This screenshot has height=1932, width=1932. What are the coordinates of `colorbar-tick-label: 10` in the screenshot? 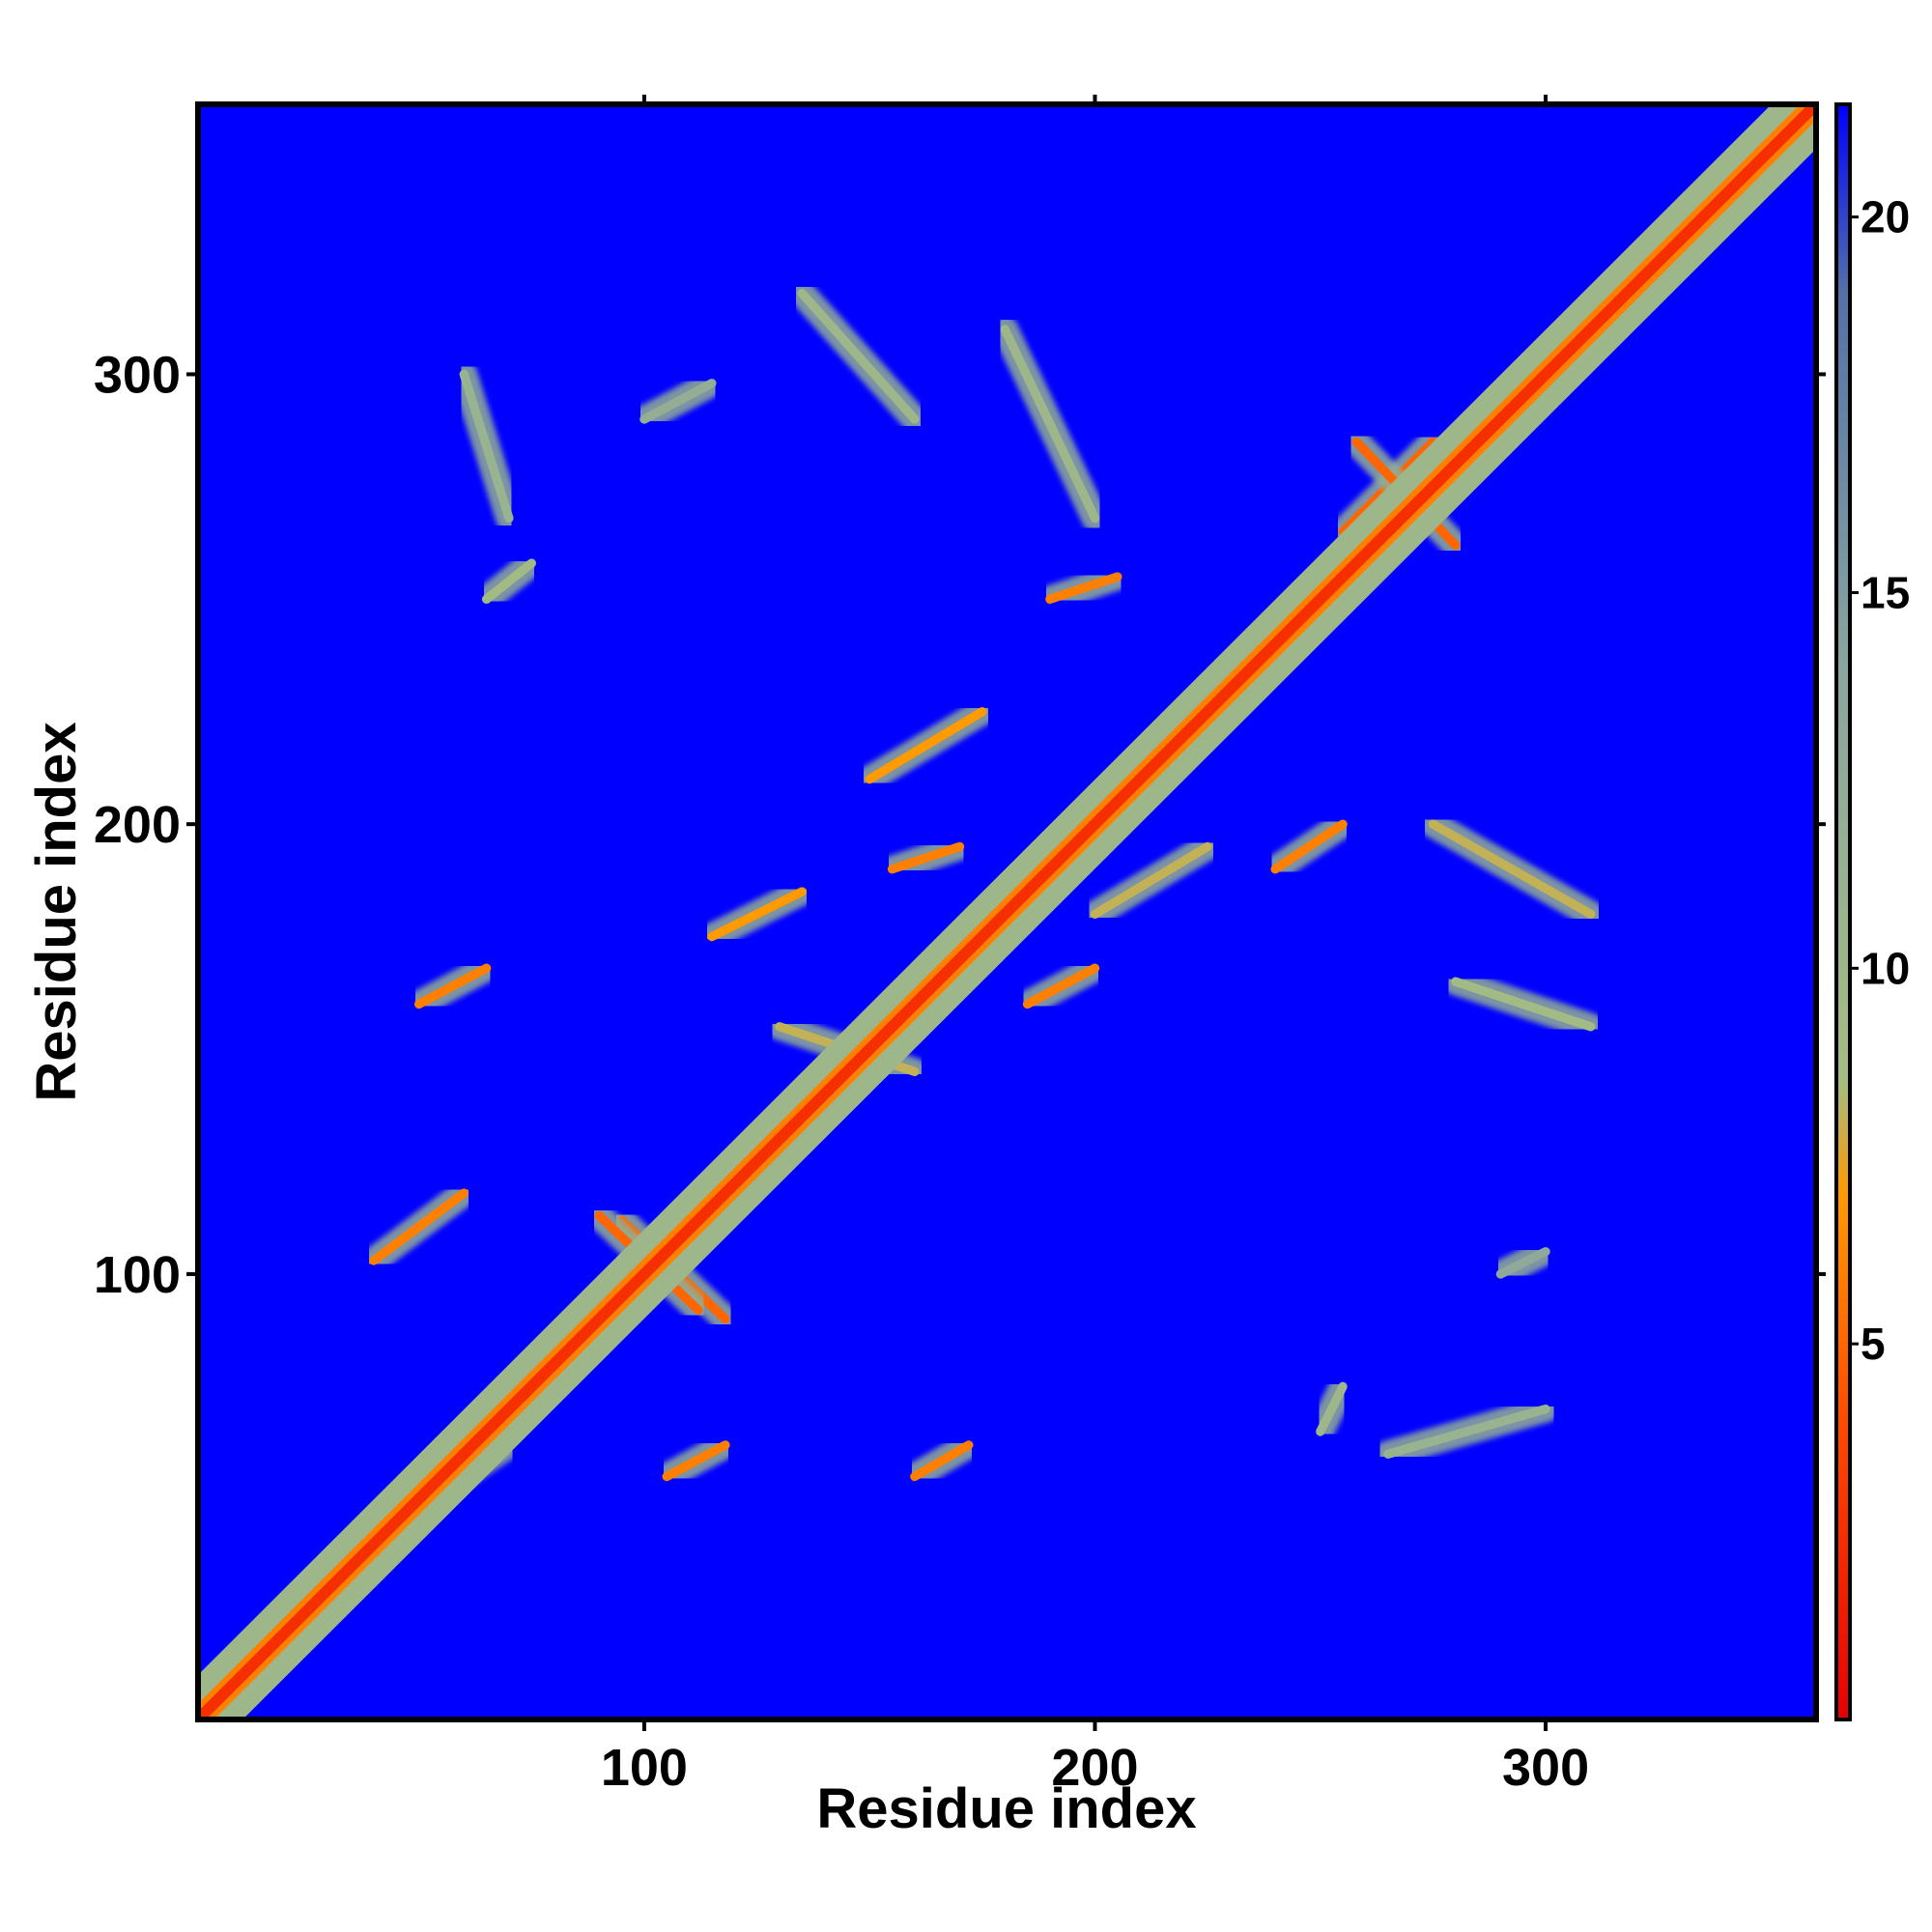 It's located at (1885, 968).